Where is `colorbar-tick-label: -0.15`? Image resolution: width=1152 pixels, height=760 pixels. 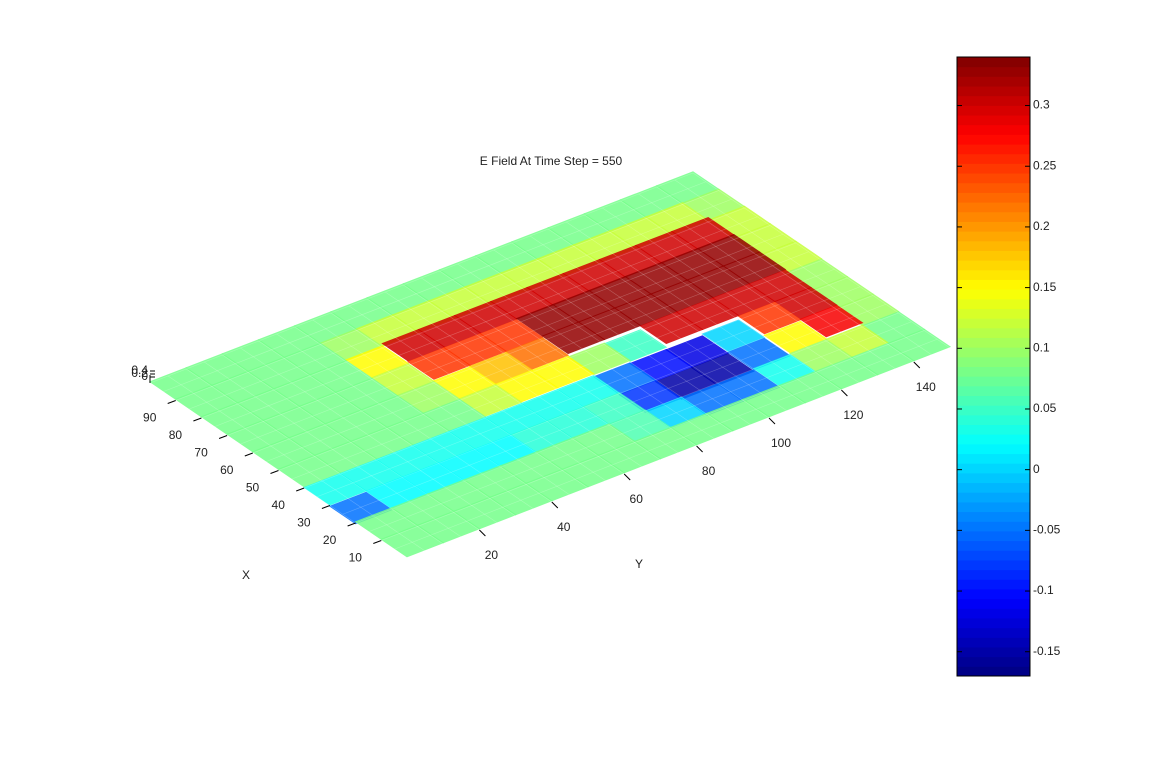 colorbar-tick-label: -0.15 is located at coordinates (1047, 651).